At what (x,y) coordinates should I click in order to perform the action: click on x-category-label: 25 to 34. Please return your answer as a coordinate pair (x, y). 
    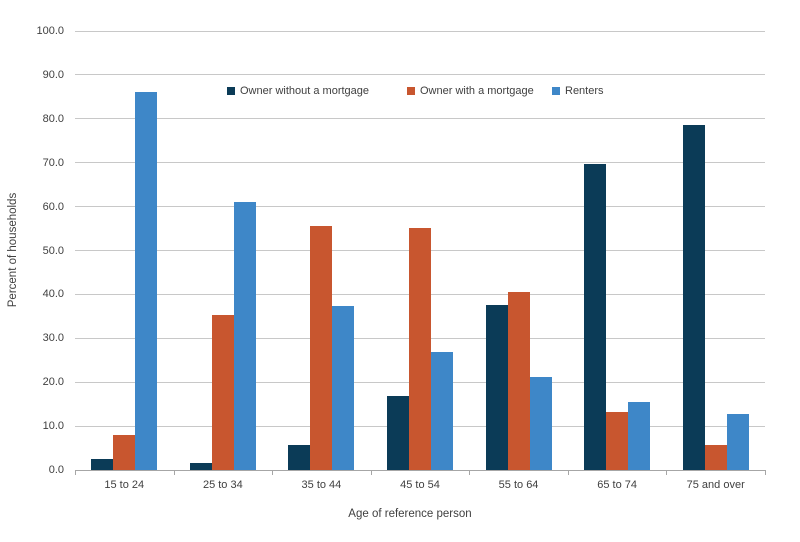
    Looking at the image, I should click on (222, 485).